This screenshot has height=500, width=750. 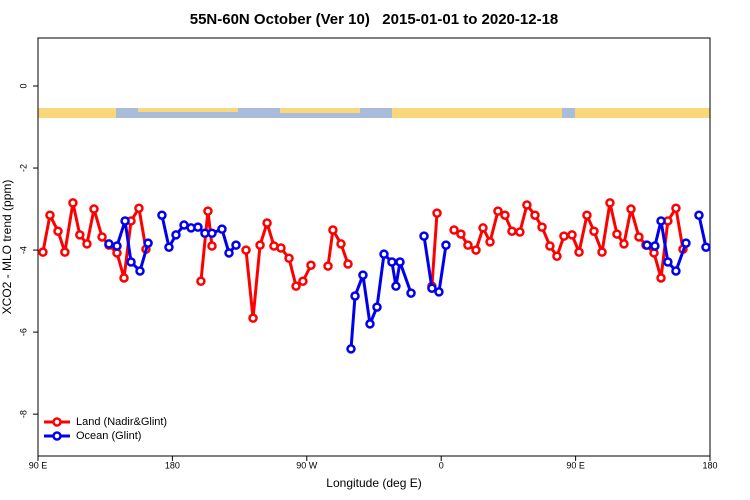 I want to click on legend-label: Land (Nadir&Glint), so click(x=121, y=422).